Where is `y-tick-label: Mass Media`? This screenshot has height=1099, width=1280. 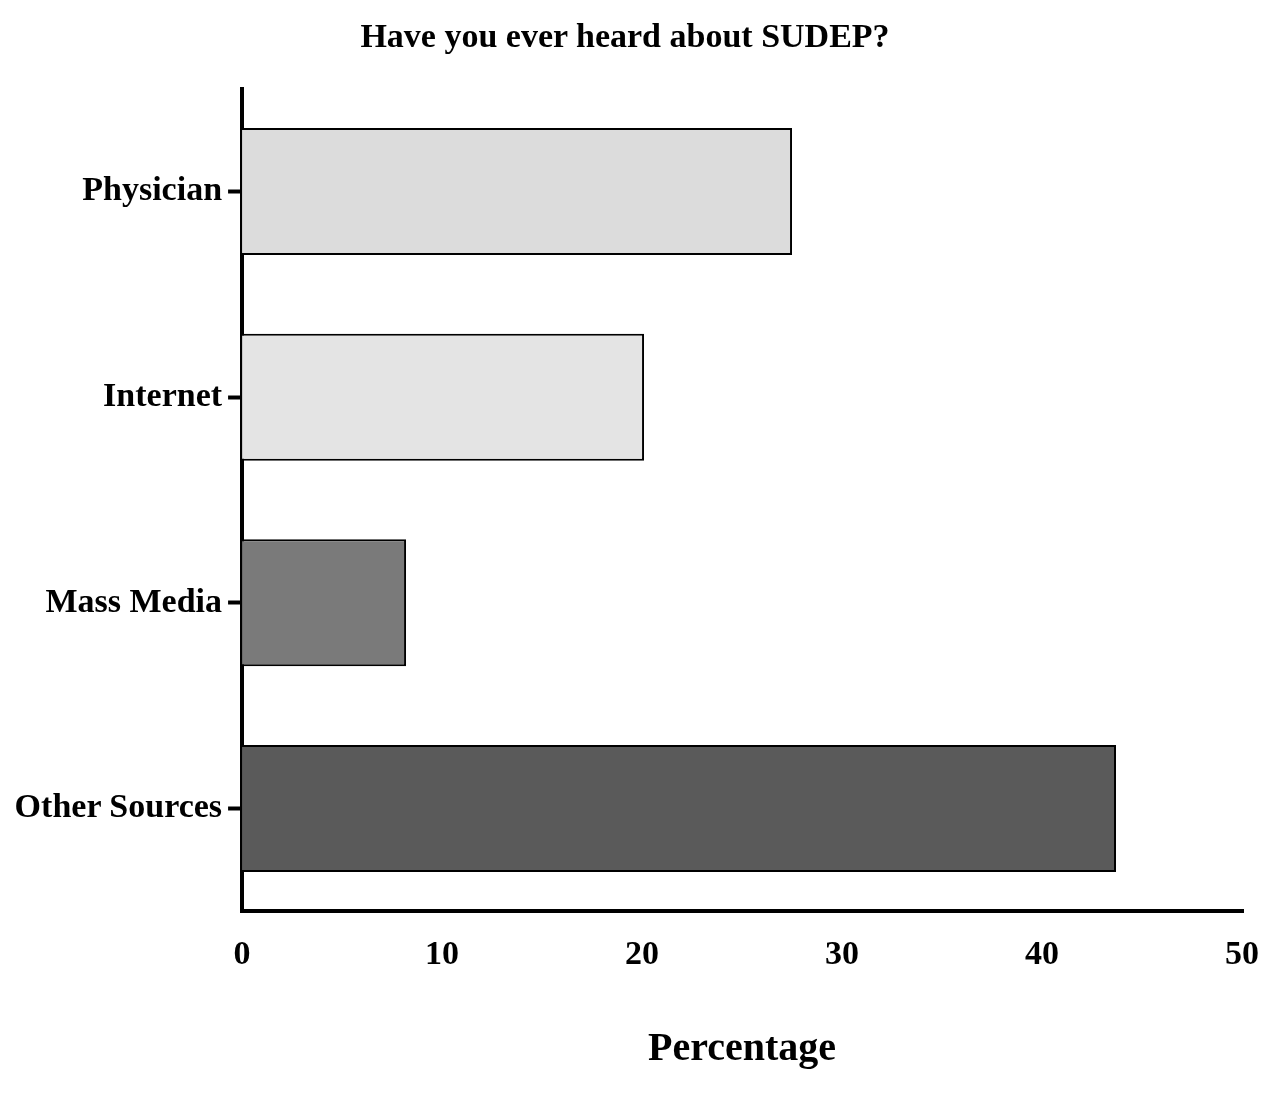 y-tick-label: Mass Media is located at coordinates (134, 600).